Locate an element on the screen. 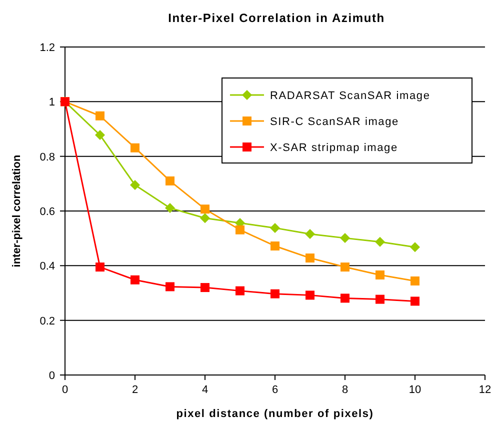  y-tick-label: 0.4 is located at coordinates (47, 266).